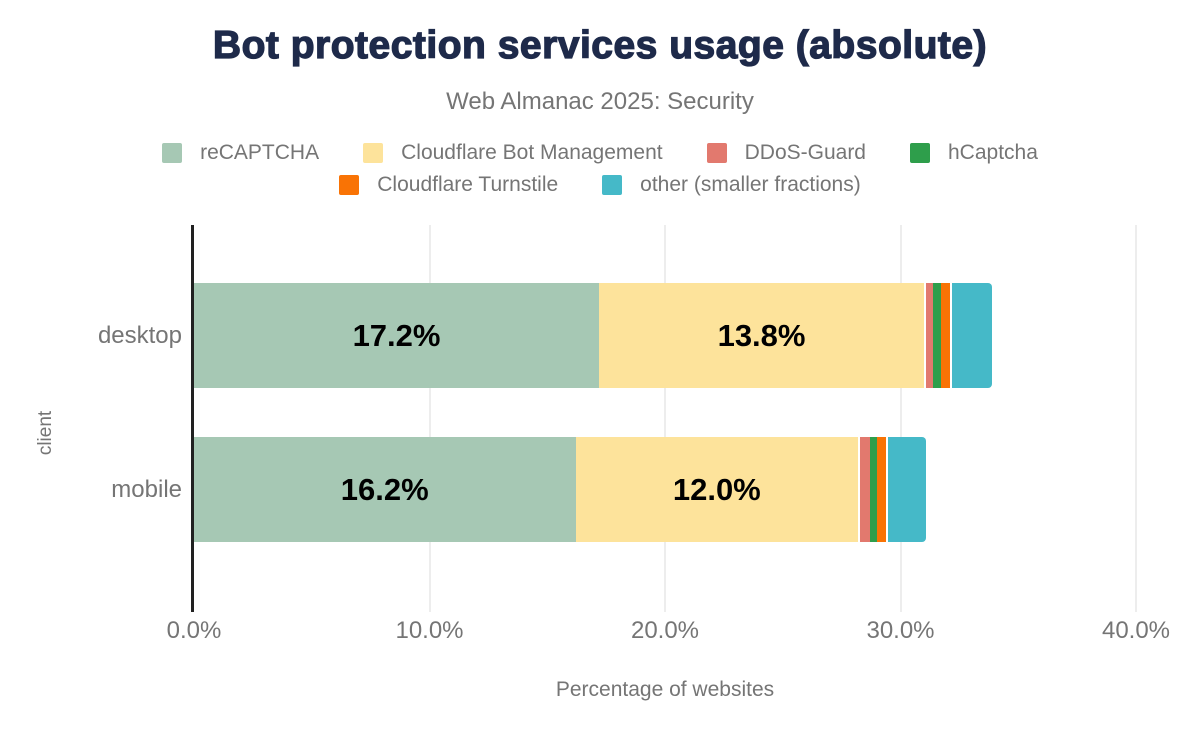 The image size is (1200, 742). Describe the element at coordinates (600, 101) in the screenshot. I see `chart-subtitle: Web Almanac 2025: Security` at that location.